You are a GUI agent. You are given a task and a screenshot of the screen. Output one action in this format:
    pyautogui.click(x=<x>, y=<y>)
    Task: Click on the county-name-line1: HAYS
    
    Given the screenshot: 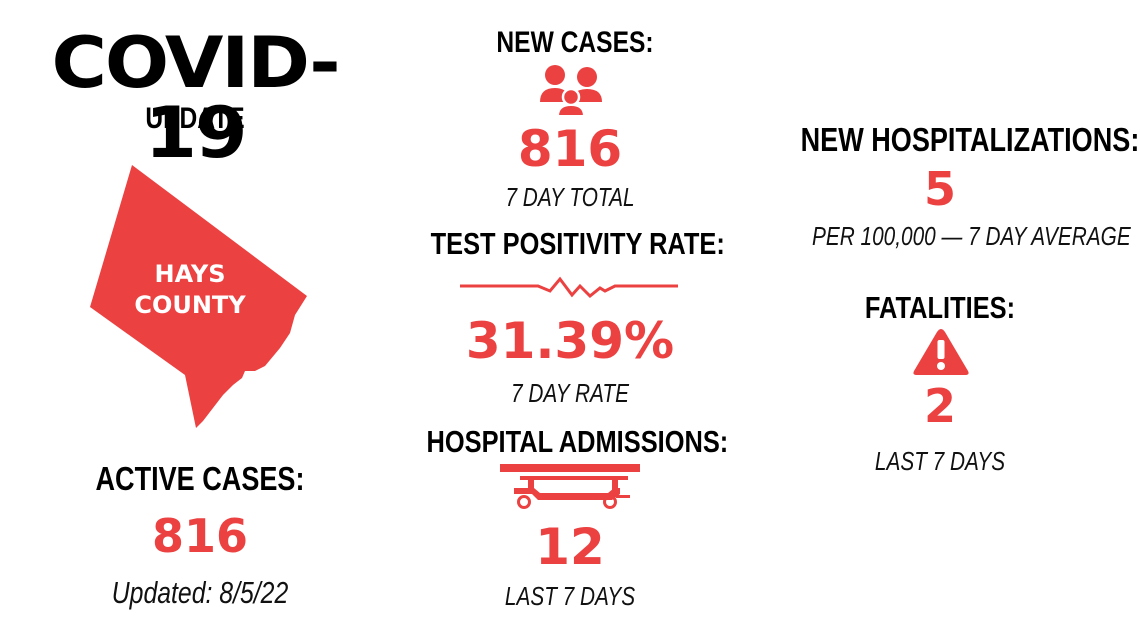 What is the action you would take?
    pyautogui.click(x=190, y=274)
    